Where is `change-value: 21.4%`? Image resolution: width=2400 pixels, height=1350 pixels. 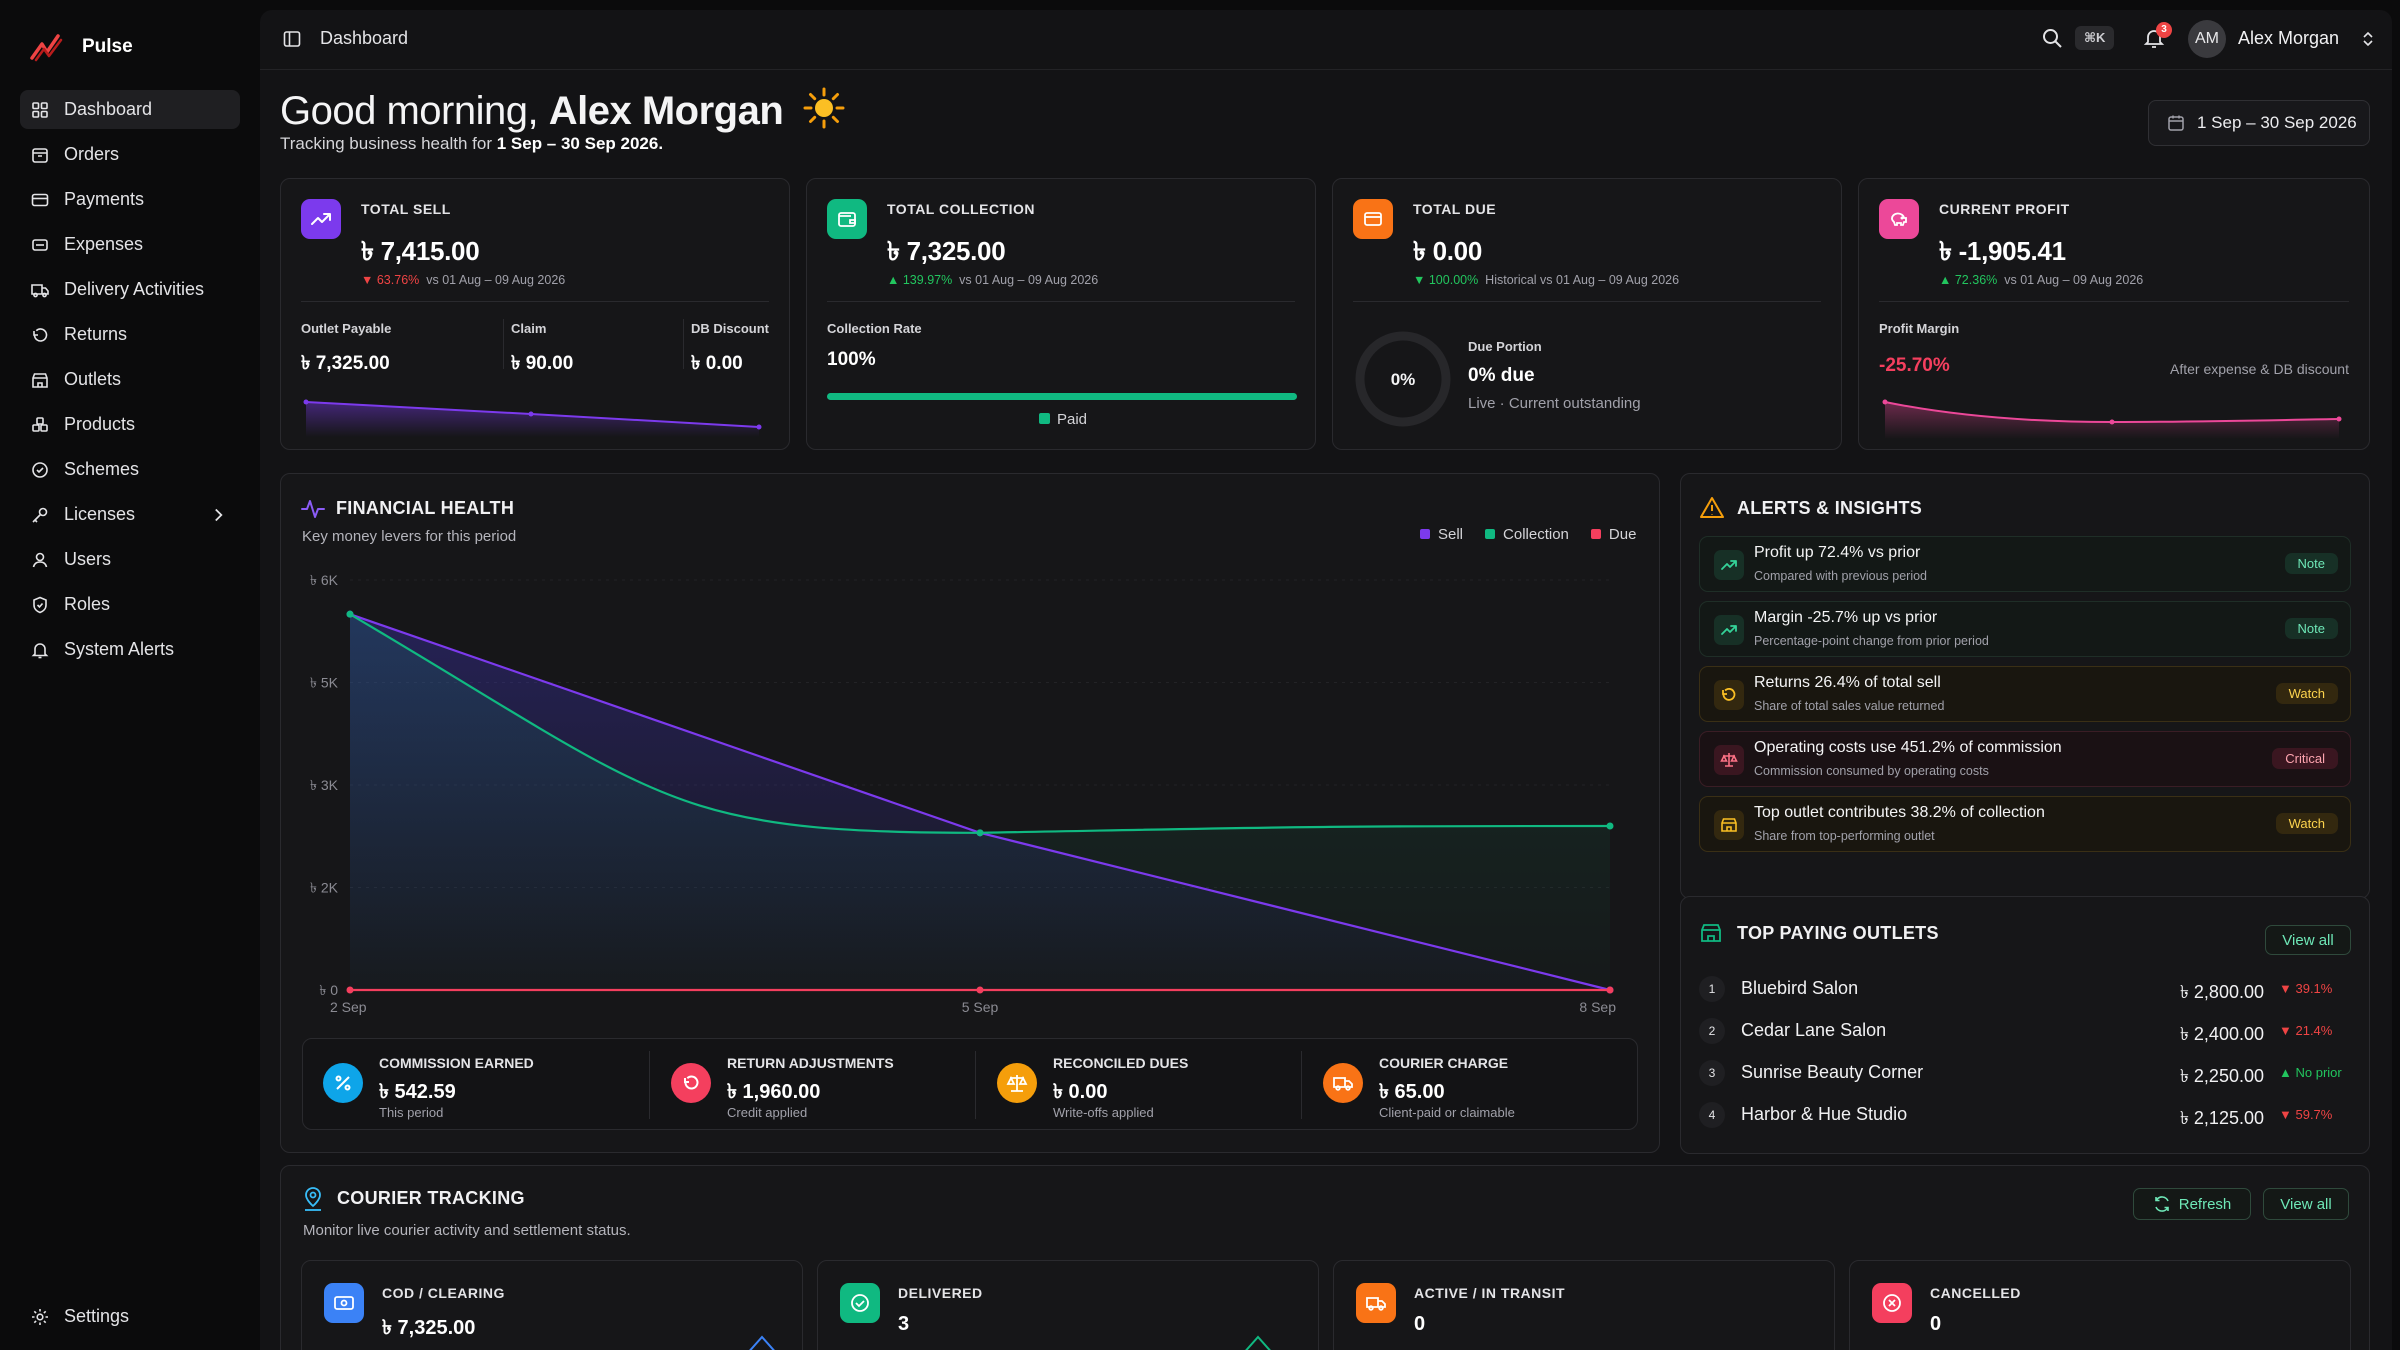
change-value: 21.4% is located at coordinates (2314, 1030).